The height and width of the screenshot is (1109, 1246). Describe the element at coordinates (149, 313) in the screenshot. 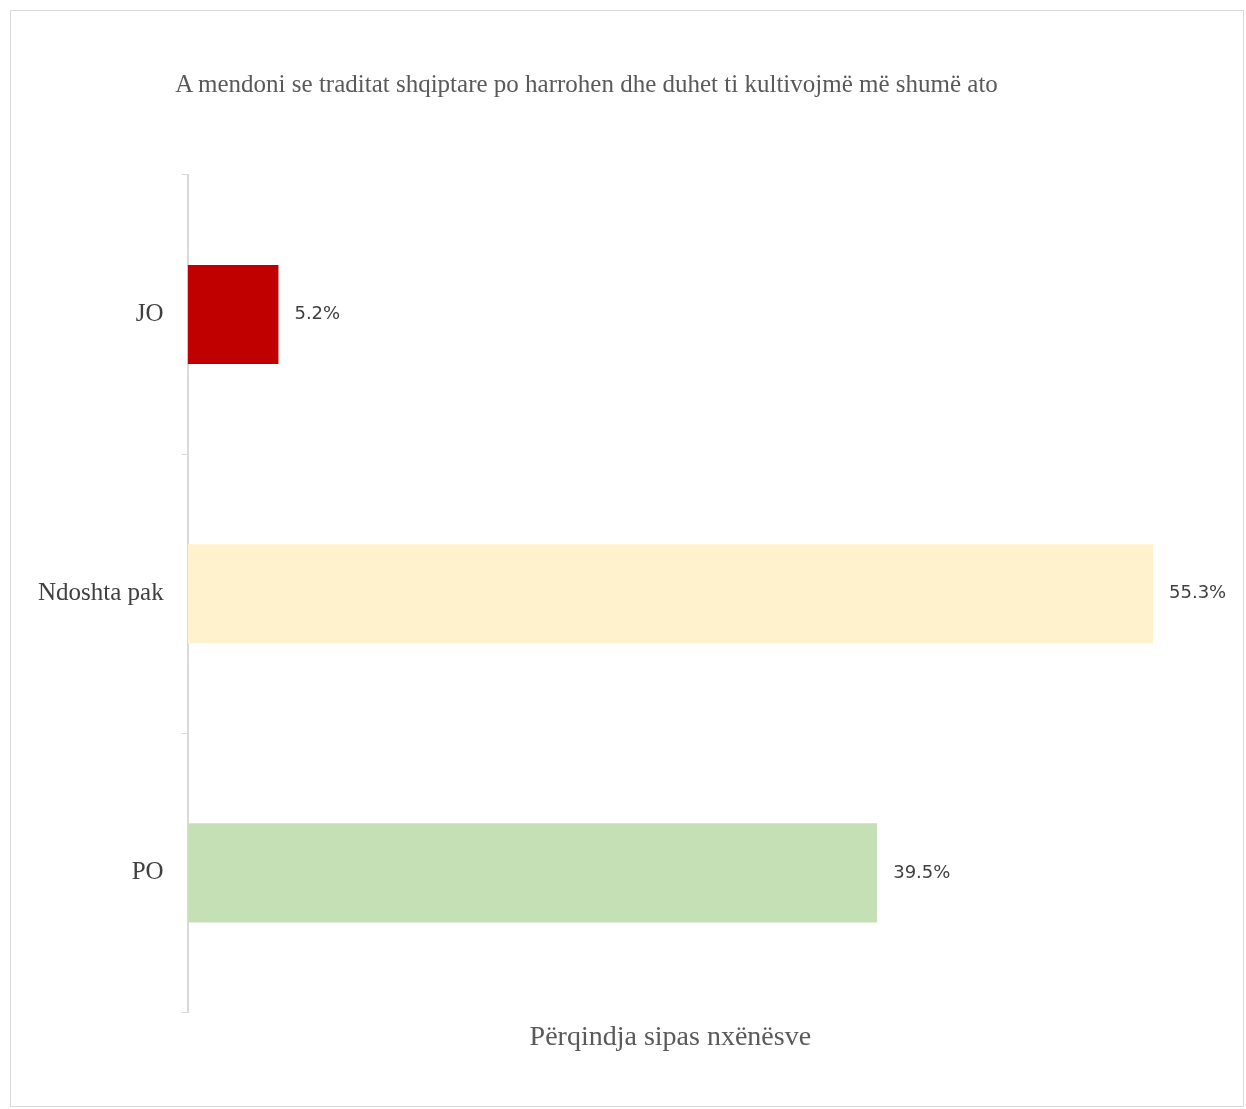

I see `y-tick-label: JO` at that location.